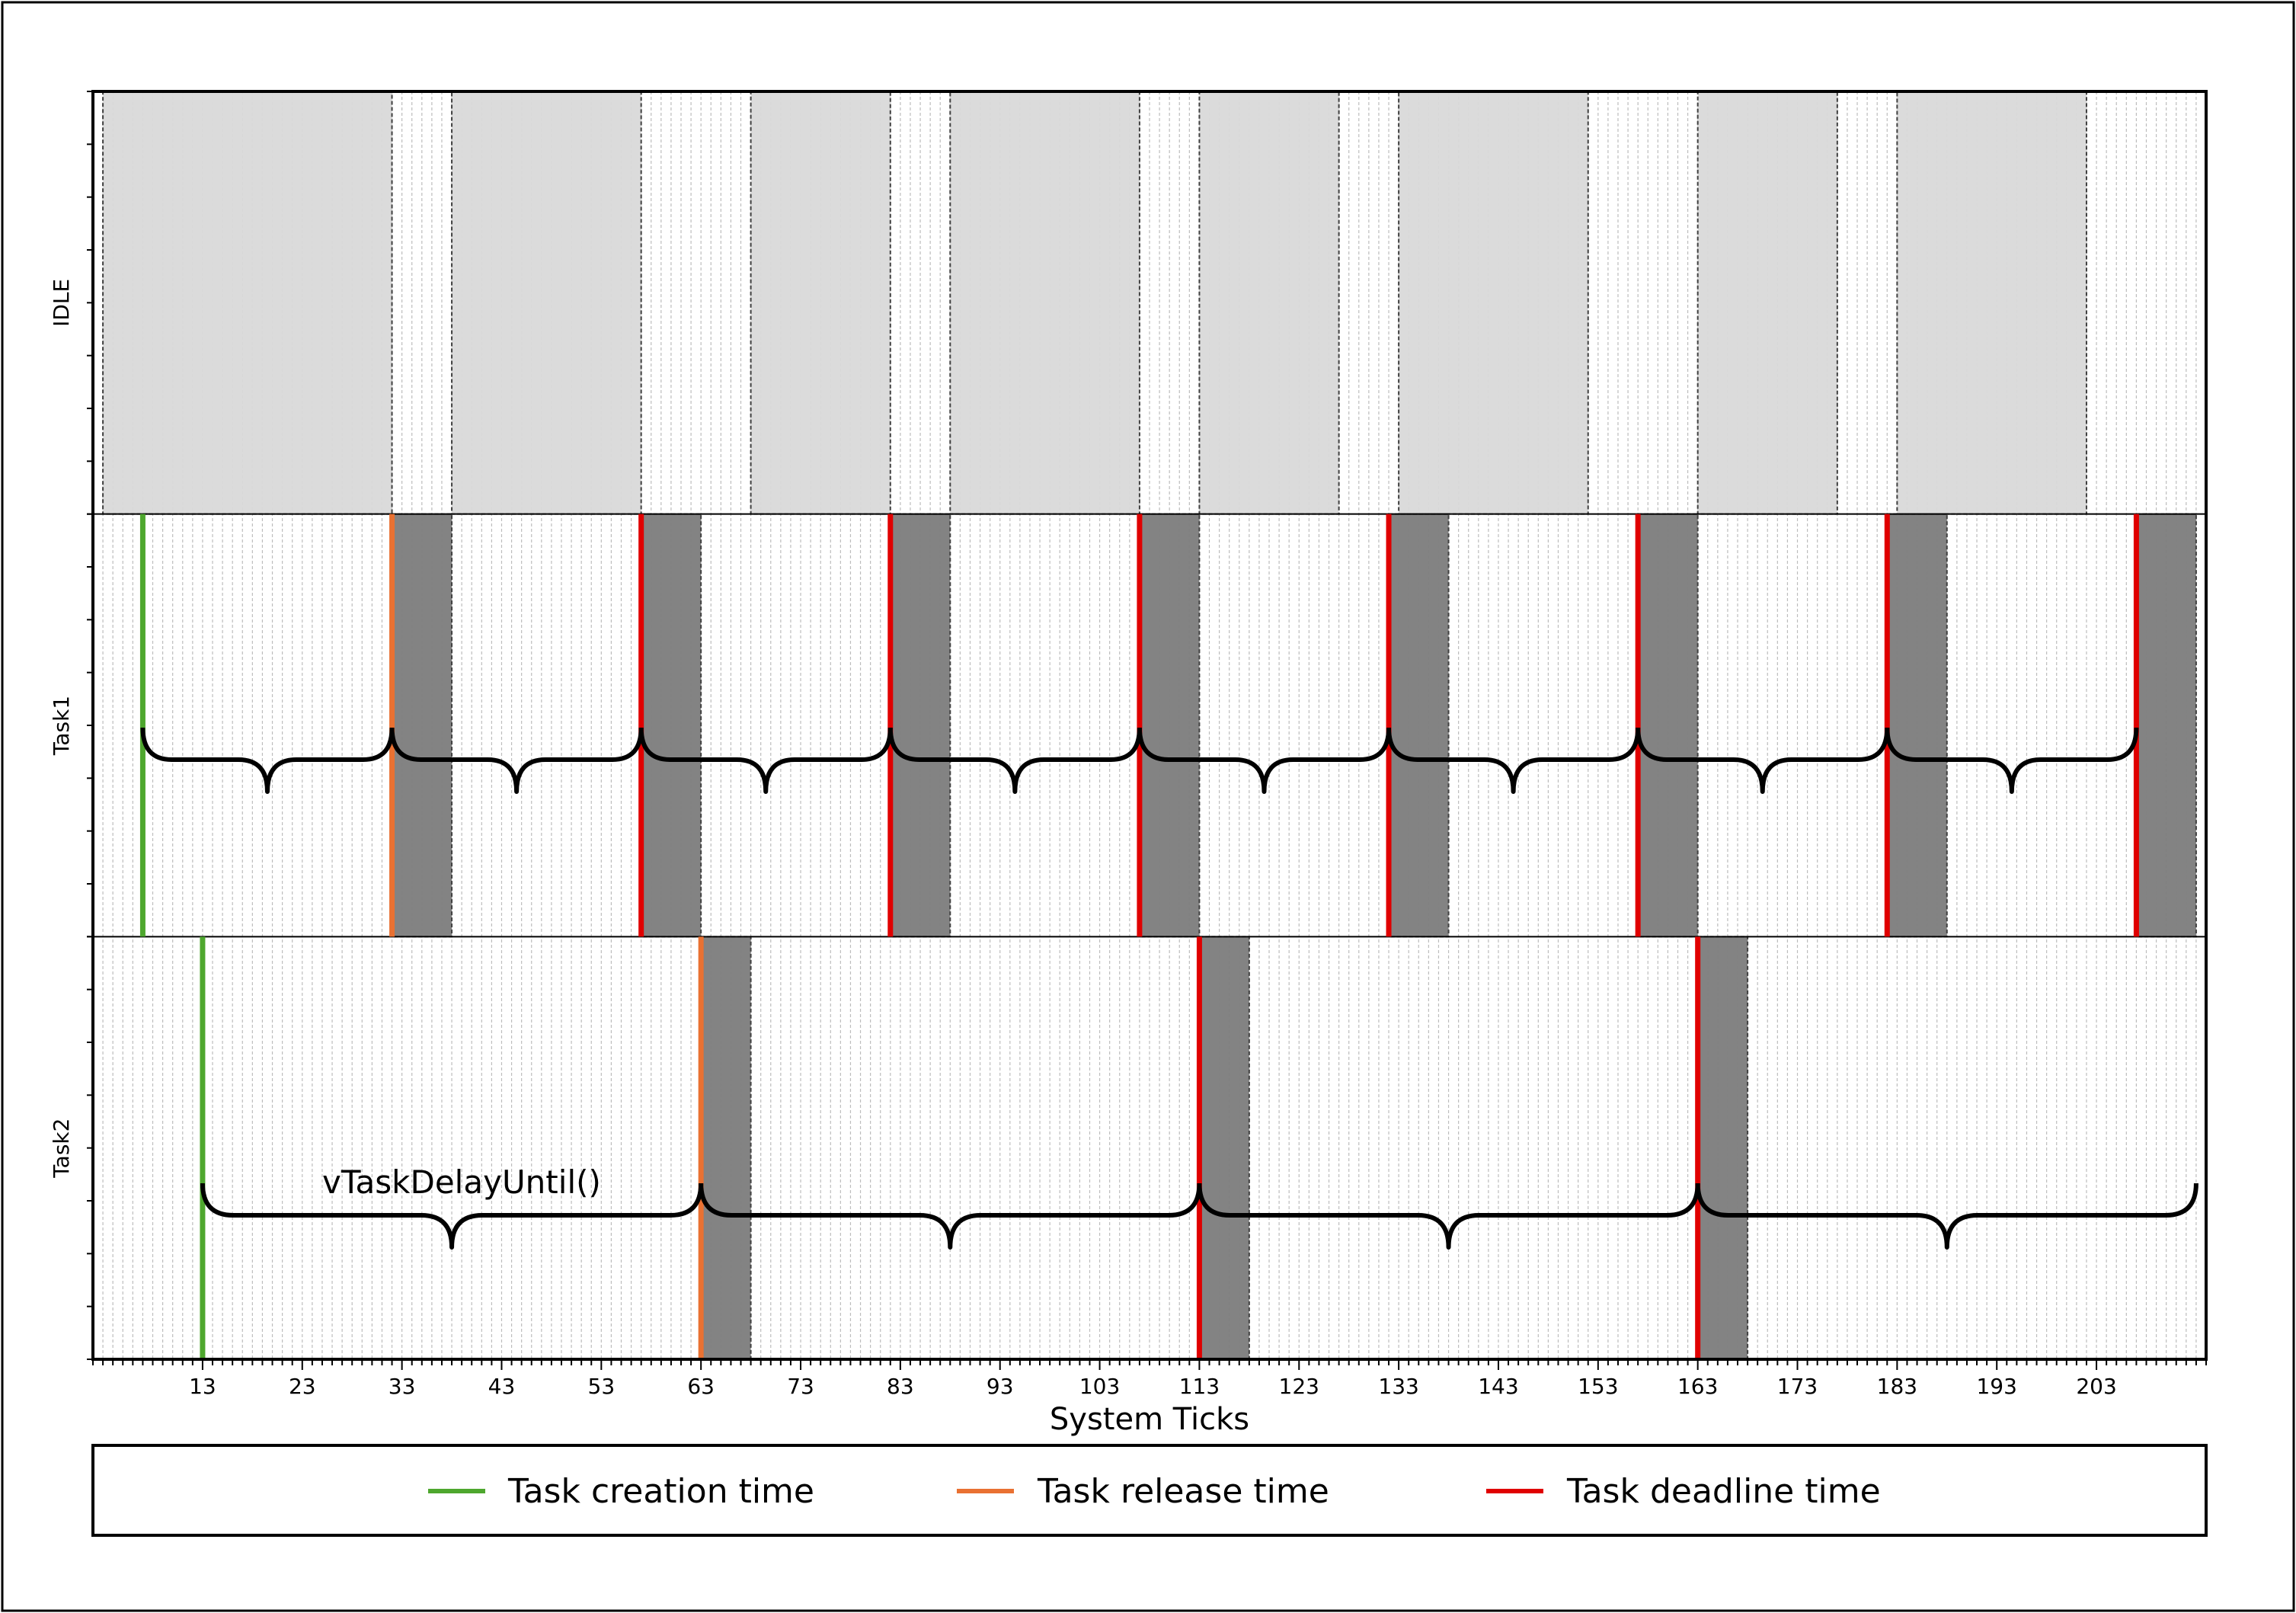 This screenshot has width=2296, height=1613. Describe the element at coordinates (1996, 1386) in the screenshot. I see `x-tick-label: 193` at that location.